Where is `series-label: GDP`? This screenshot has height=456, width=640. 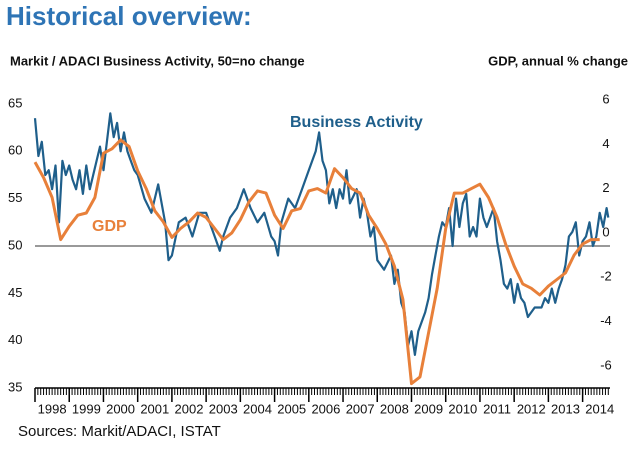
series-label: GDP is located at coordinates (109, 226).